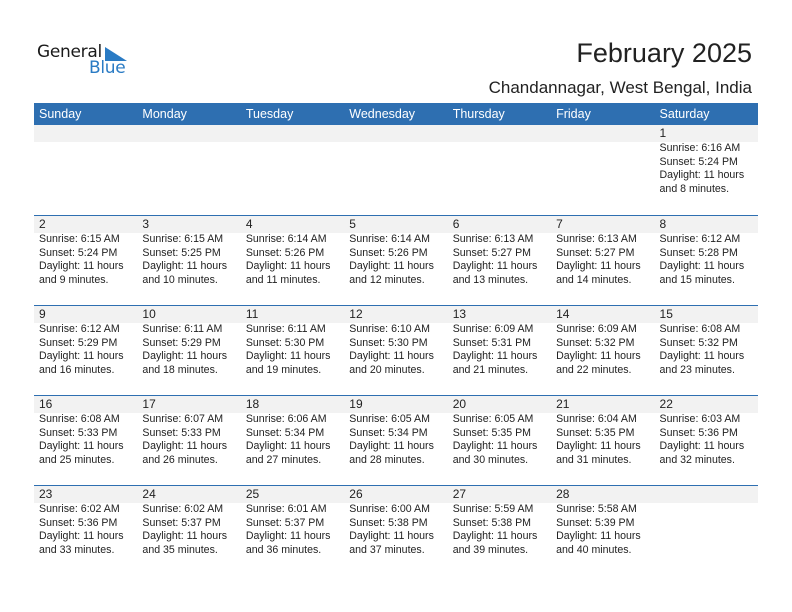 The height and width of the screenshot is (612, 792). I want to click on day-number: 20, so click(459, 404).